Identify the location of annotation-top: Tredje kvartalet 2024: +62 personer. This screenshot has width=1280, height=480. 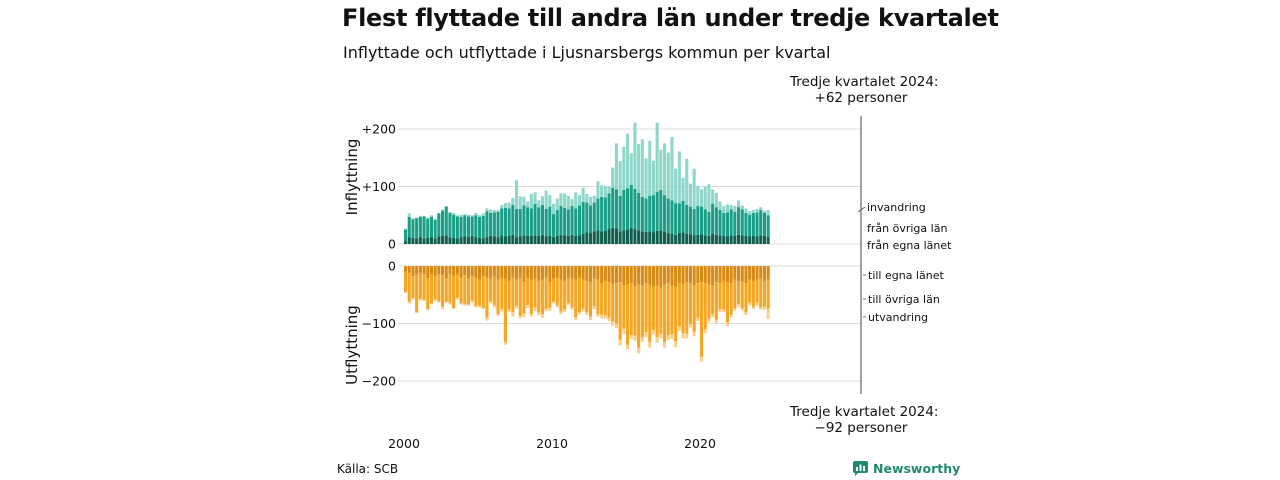
(864, 90).